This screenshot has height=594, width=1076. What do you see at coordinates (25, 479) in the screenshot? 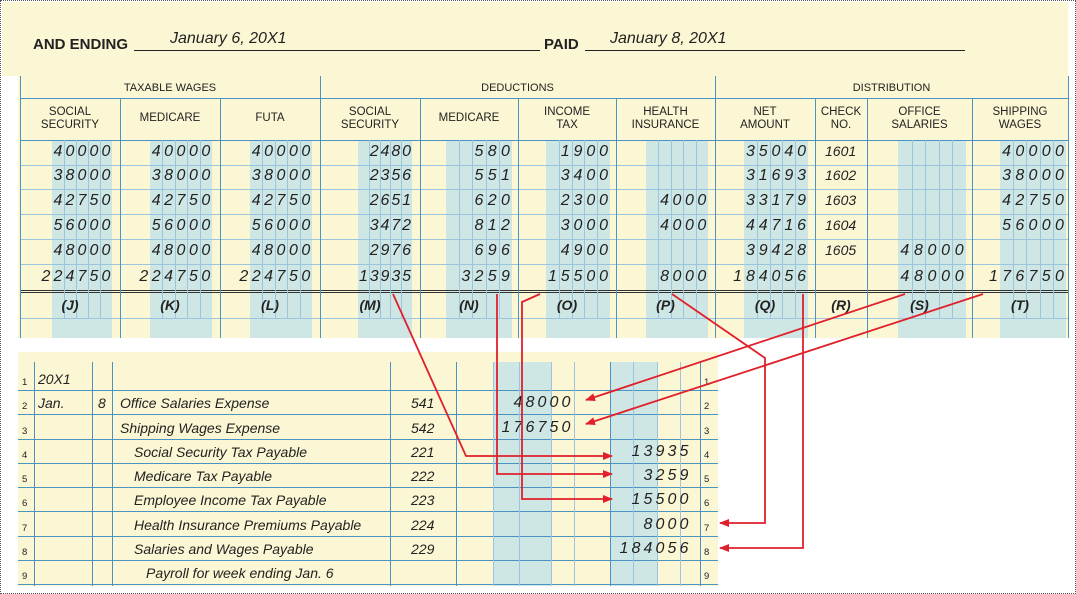
I see `journal-line-number: 5` at bounding box center [25, 479].